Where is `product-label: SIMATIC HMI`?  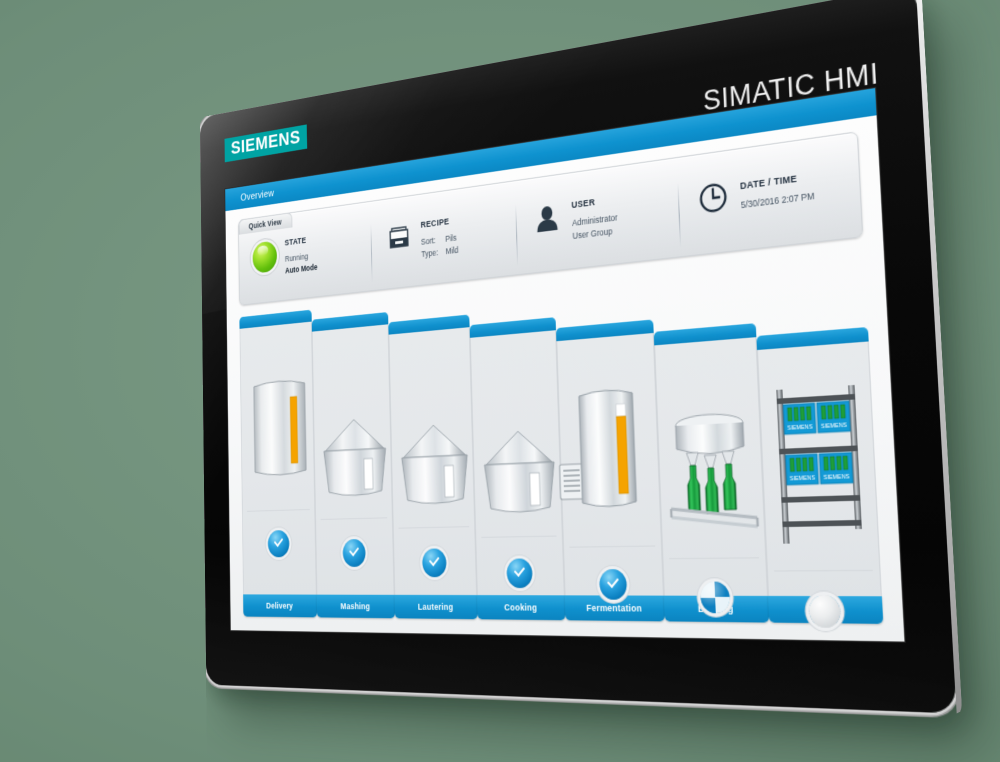 product-label: SIMATIC HMI is located at coordinates (791, 86).